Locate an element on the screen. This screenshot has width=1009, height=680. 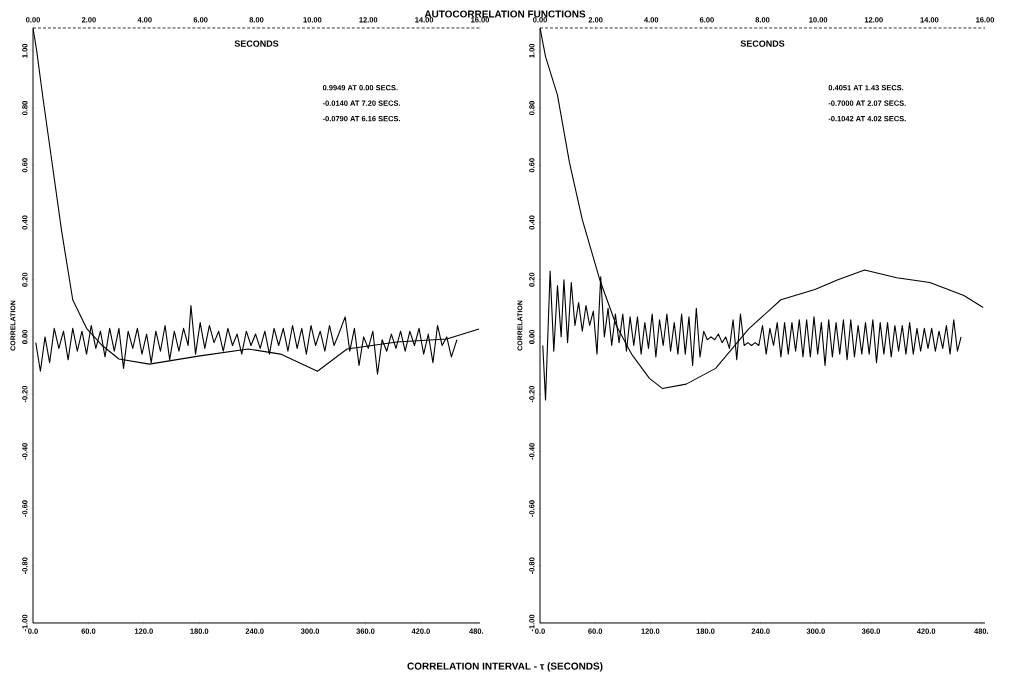
x-axis-title: CORRELATION INTERVAL - τ (SECONDS) is located at coordinates (505, 667).